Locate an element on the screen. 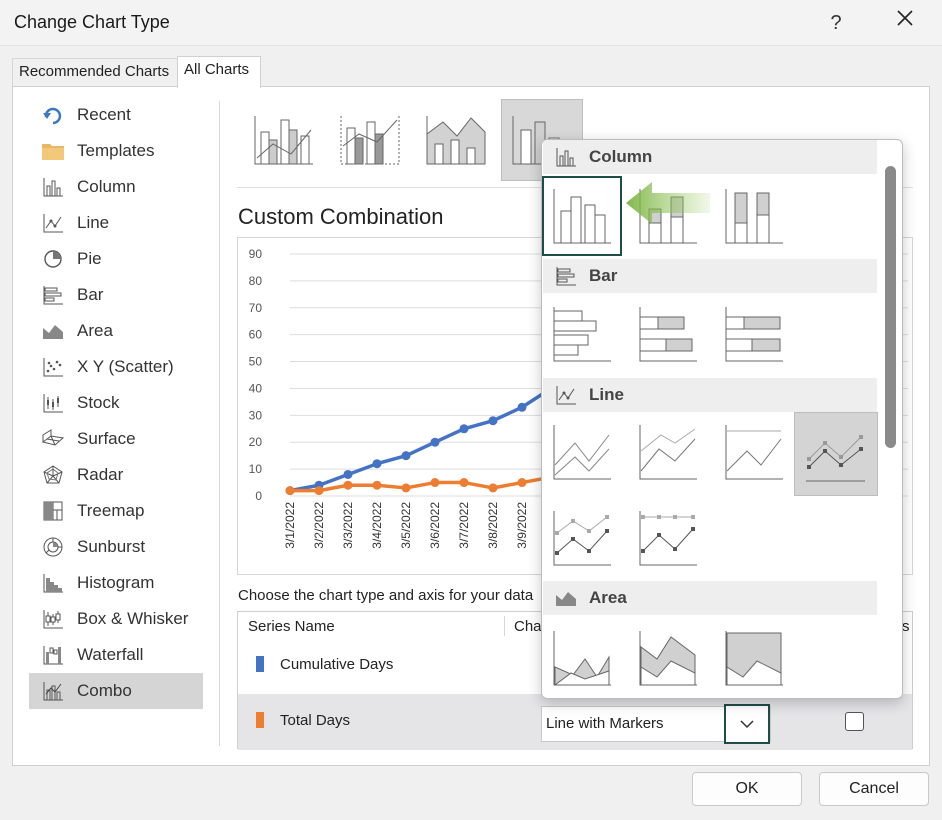 The width and height of the screenshot is (942, 820). section-title: Custom Combination is located at coordinates (341, 216).